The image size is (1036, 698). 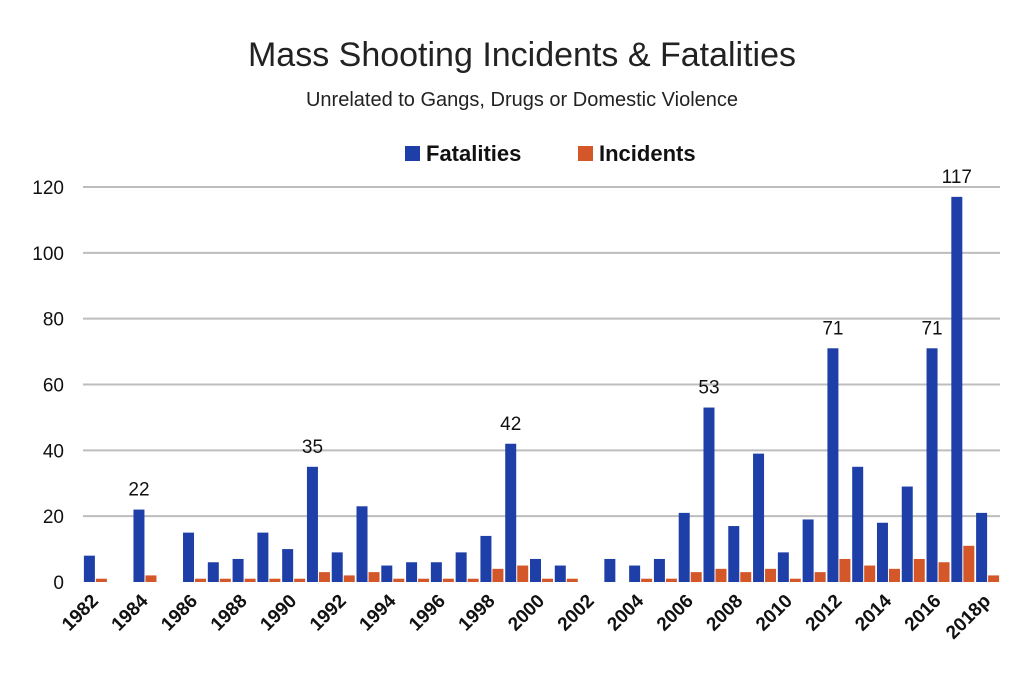 I want to click on x-tick-label: 2018p, so click(x=968, y=617).